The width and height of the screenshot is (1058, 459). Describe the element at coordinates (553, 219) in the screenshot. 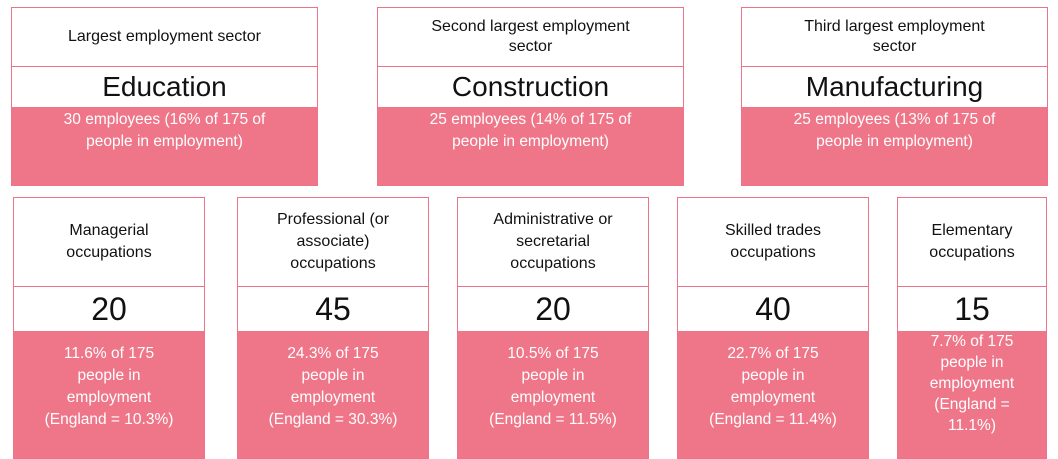

I see `label-line: Administrative or` at that location.